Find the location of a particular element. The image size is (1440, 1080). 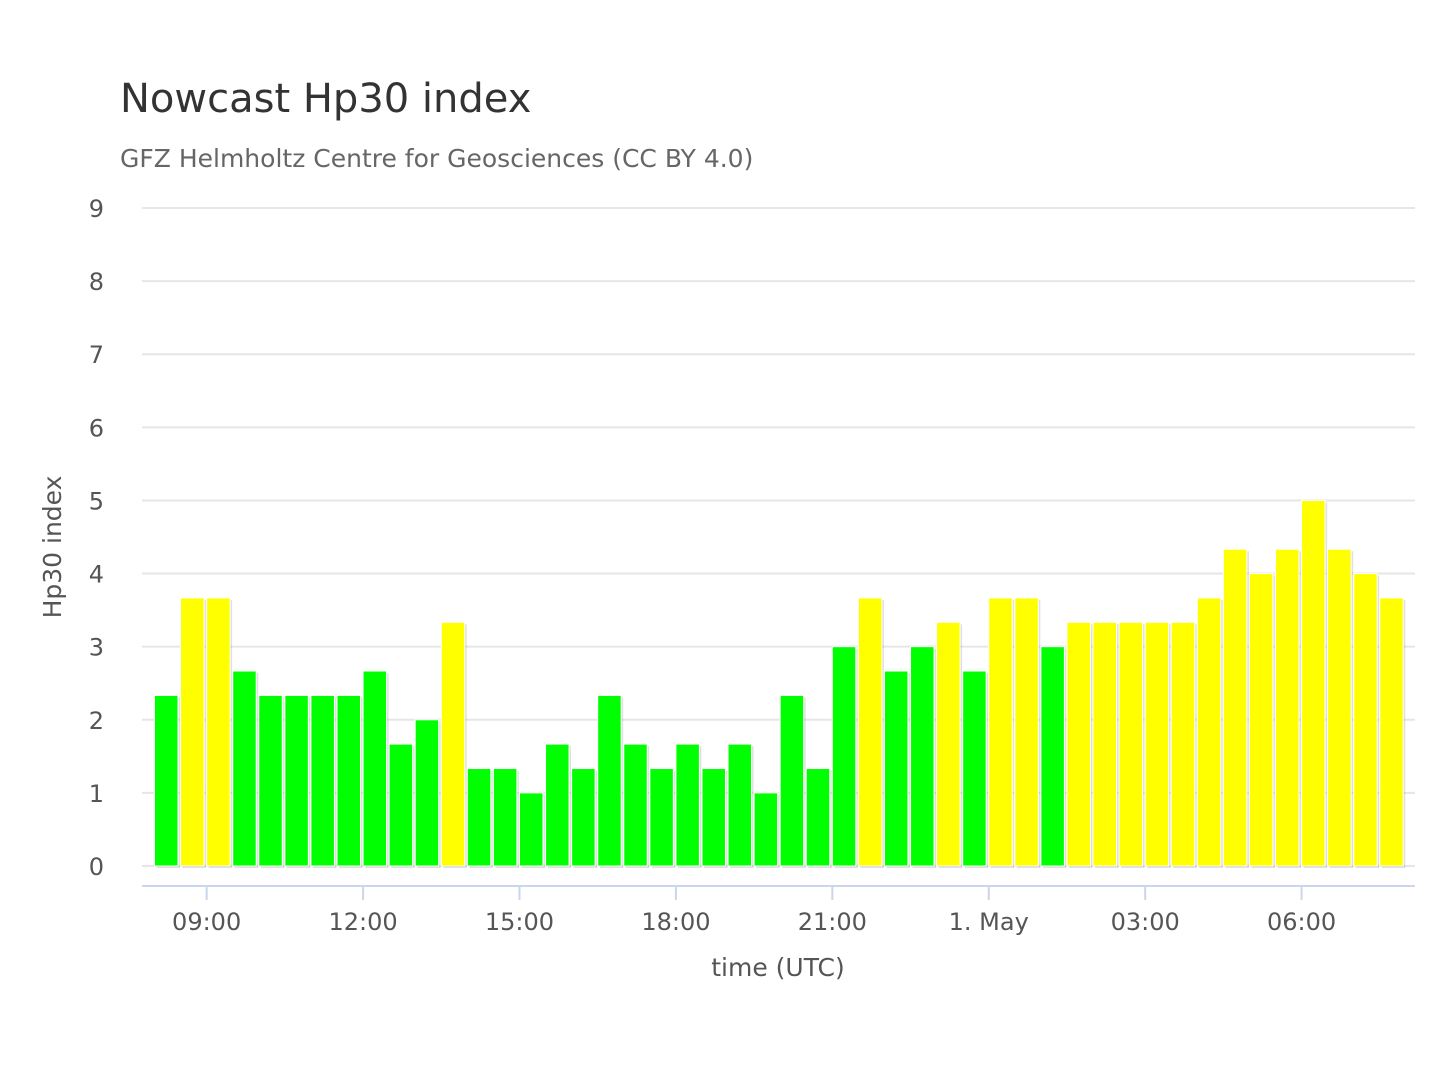

x-tick-label: 09:00 is located at coordinates (206, 922).